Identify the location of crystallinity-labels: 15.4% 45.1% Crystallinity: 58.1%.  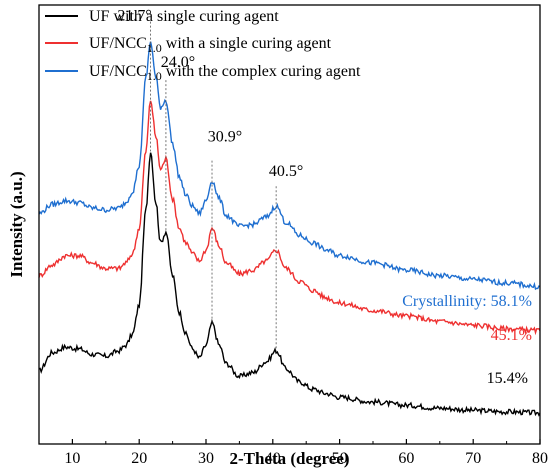
(467, 340).